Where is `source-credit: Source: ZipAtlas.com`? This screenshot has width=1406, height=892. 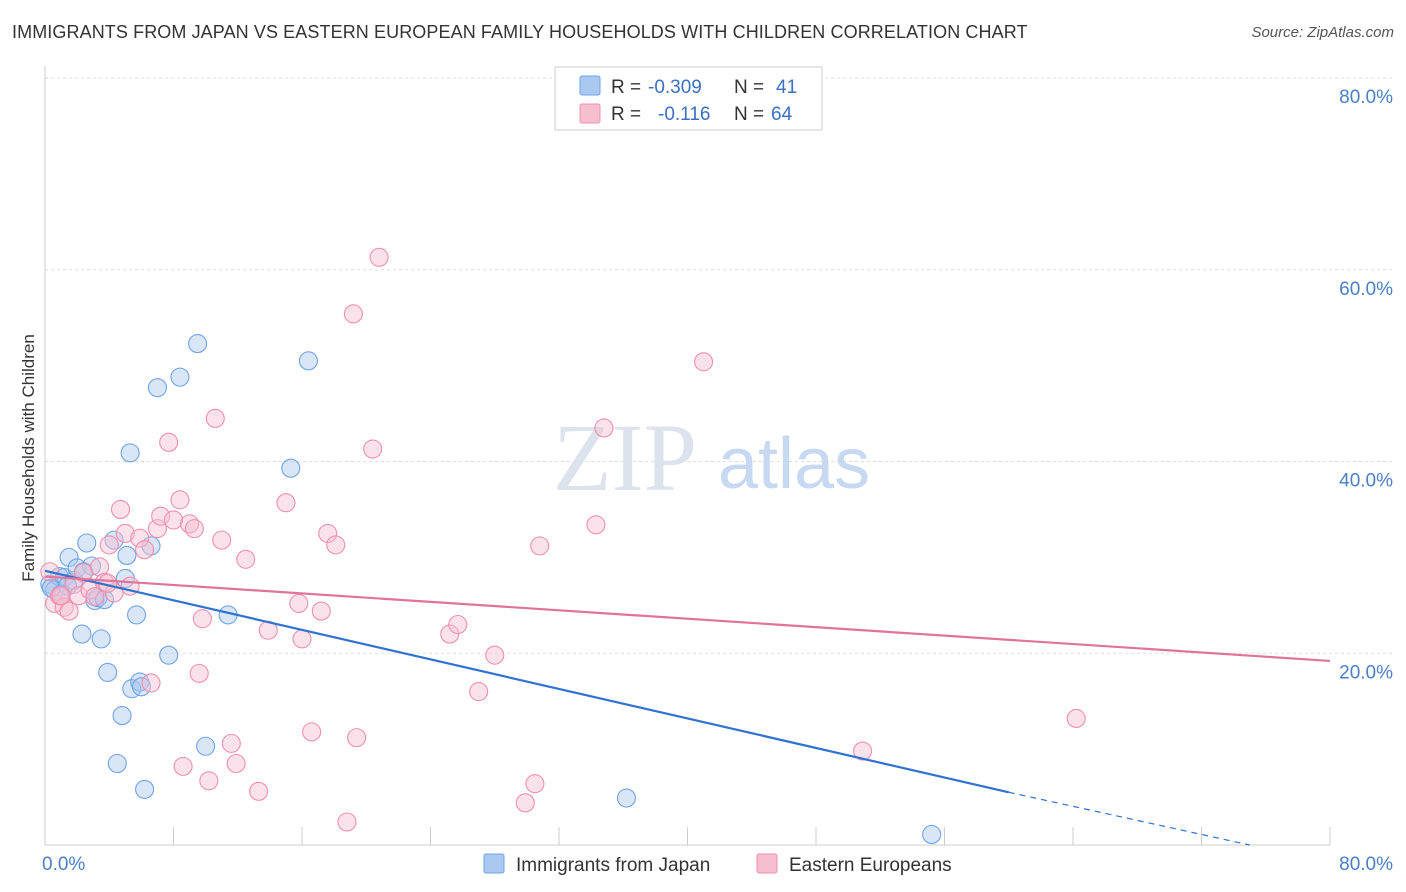 source-credit: Source: ZipAtlas.com is located at coordinates (1322, 32).